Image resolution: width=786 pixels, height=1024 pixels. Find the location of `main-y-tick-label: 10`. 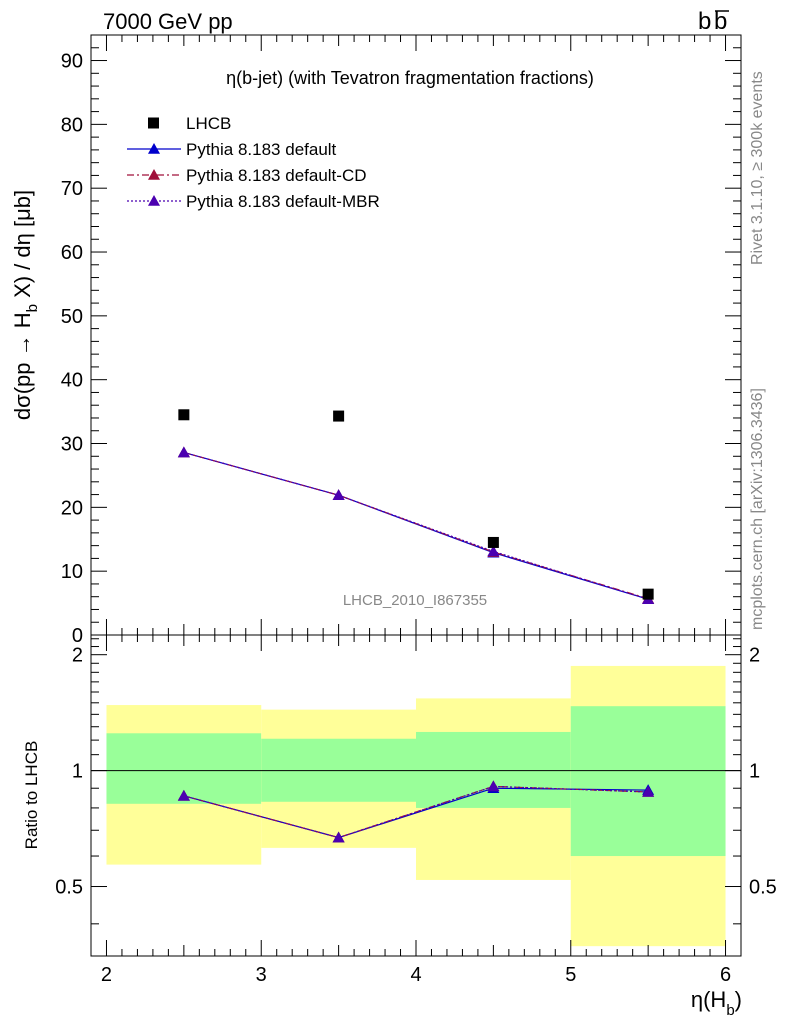

main-y-tick-label: 10 is located at coordinates (72, 572).